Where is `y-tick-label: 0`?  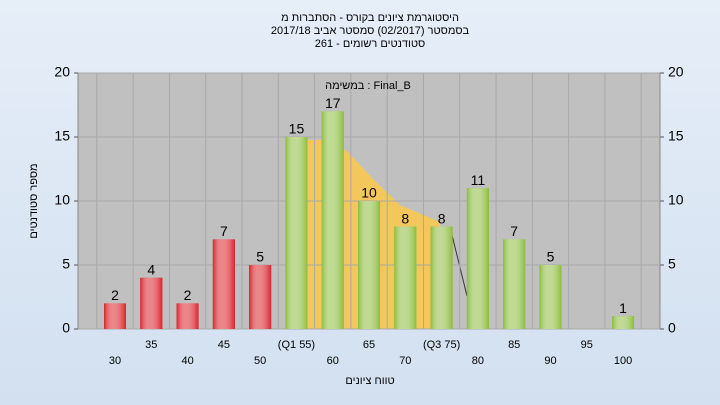 y-tick-label: 0 is located at coordinates (66, 328).